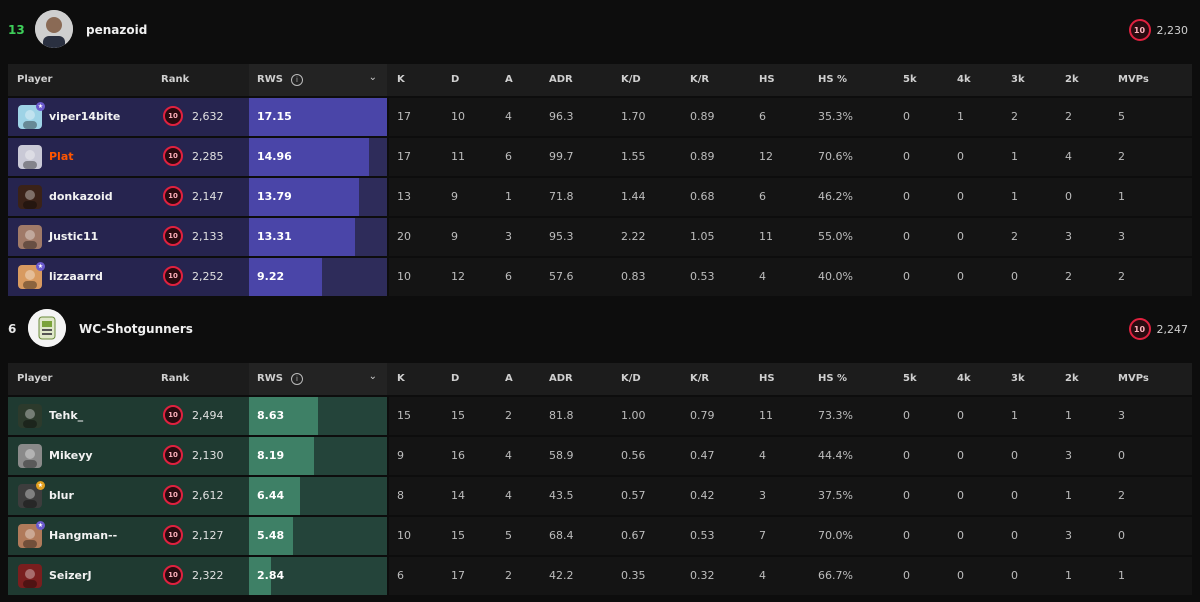 This screenshot has height=602, width=1200. What do you see at coordinates (83, 535) in the screenshot?
I see `player-name: Hangman--` at bounding box center [83, 535].